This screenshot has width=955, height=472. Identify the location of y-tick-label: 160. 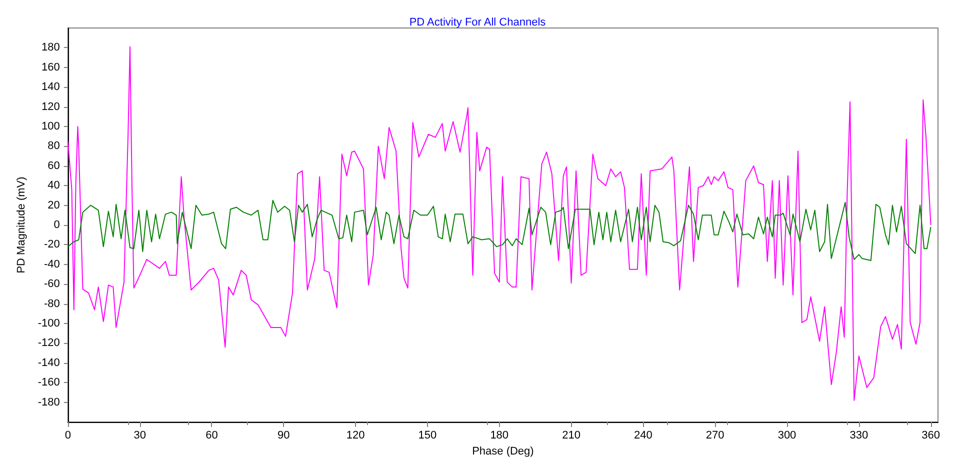
(51, 67).